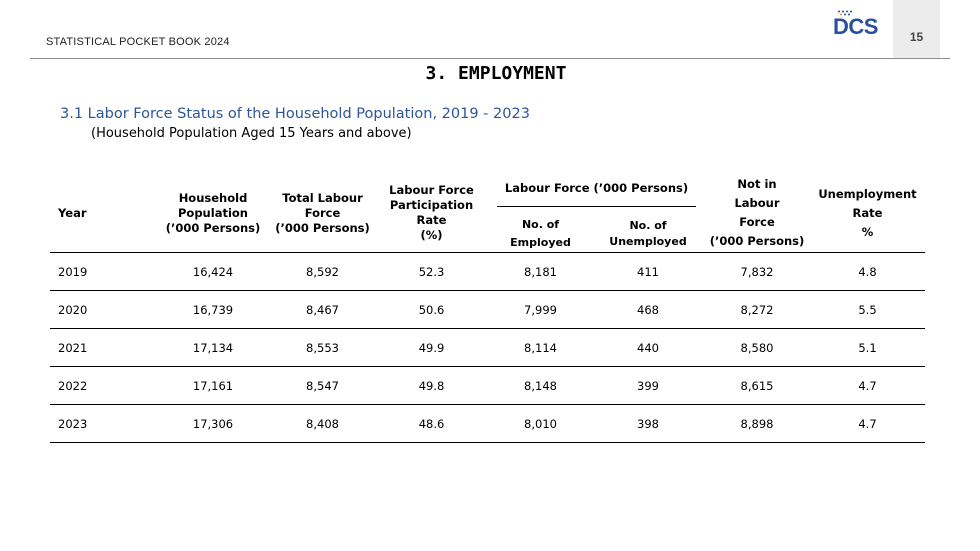 This screenshot has width=980, height=551. What do you see at coordinates (757, 271) in the screenshot?
I see `cell-not-in-labour-force: 7,832` at bounding box center [757, 271].